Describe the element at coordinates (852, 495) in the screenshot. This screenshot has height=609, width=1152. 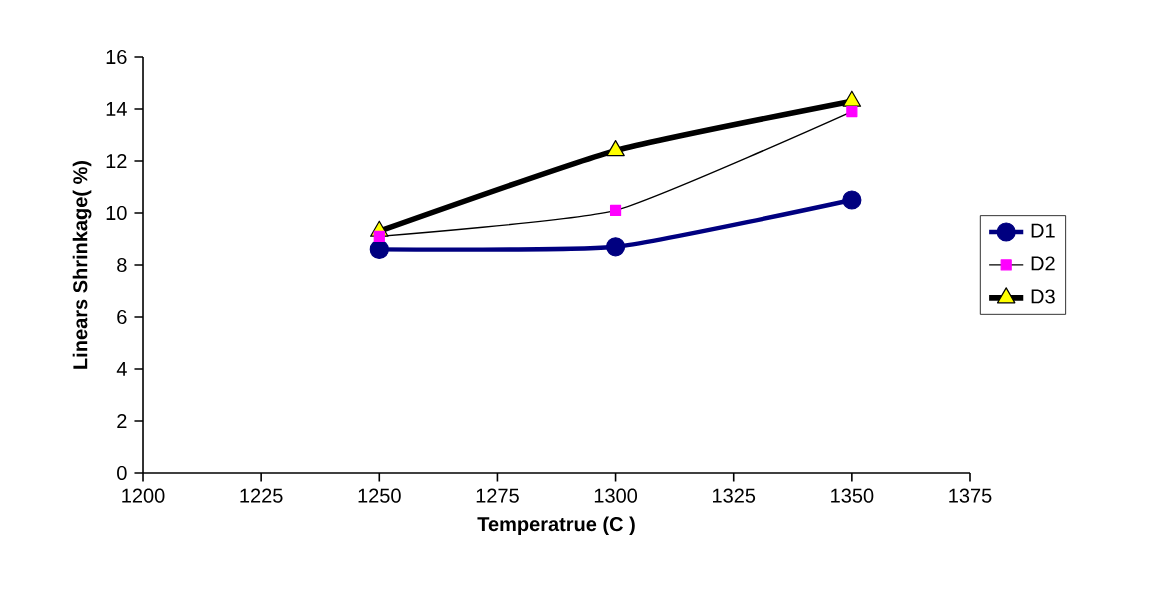
I see `x-tick-label: 1350` at that location.